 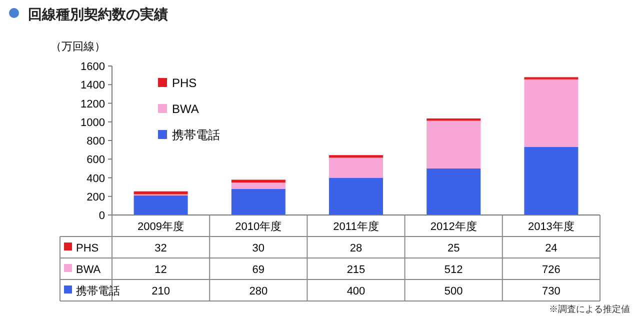 What do you see at coordinates (356, 270) in the screenshot?
I see `data-label: 215` at bounding box center [356, 270].